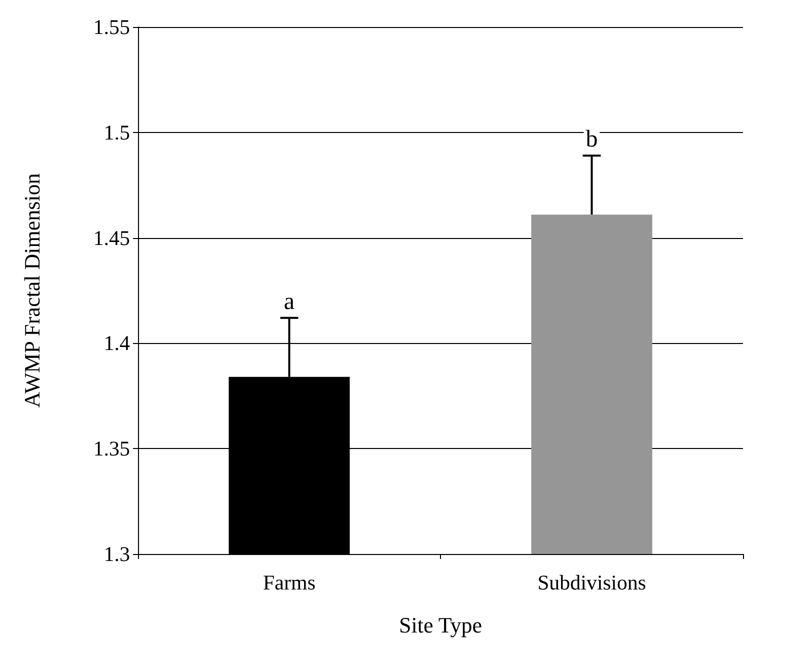 Image resolution: width=794 pixels, height=667 pixels. I want to click on y-tick-label: 1.45, so click(111, 238).